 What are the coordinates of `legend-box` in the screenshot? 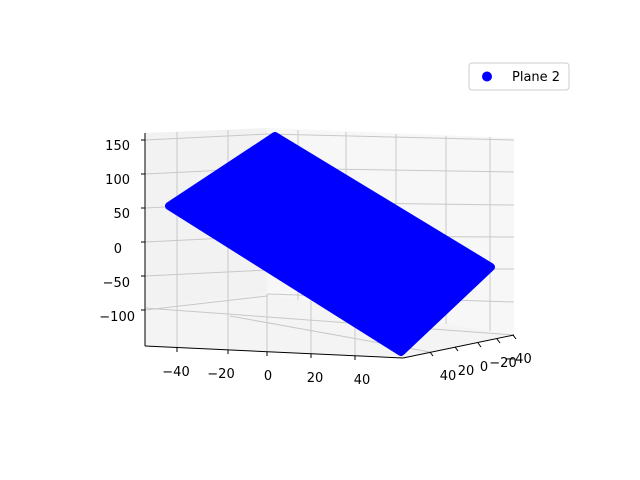 It's located at (519, 76).